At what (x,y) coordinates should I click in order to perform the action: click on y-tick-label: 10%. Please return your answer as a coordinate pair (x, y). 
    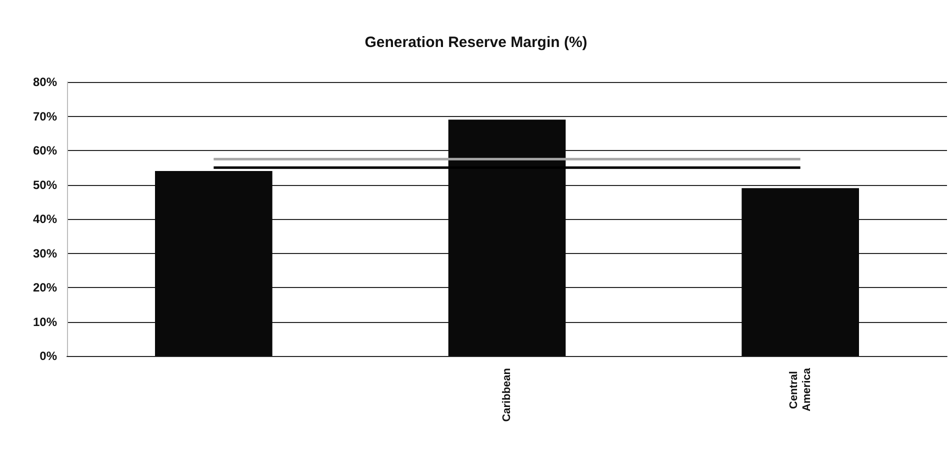
    Looking at the image, I should click on (45, 321).